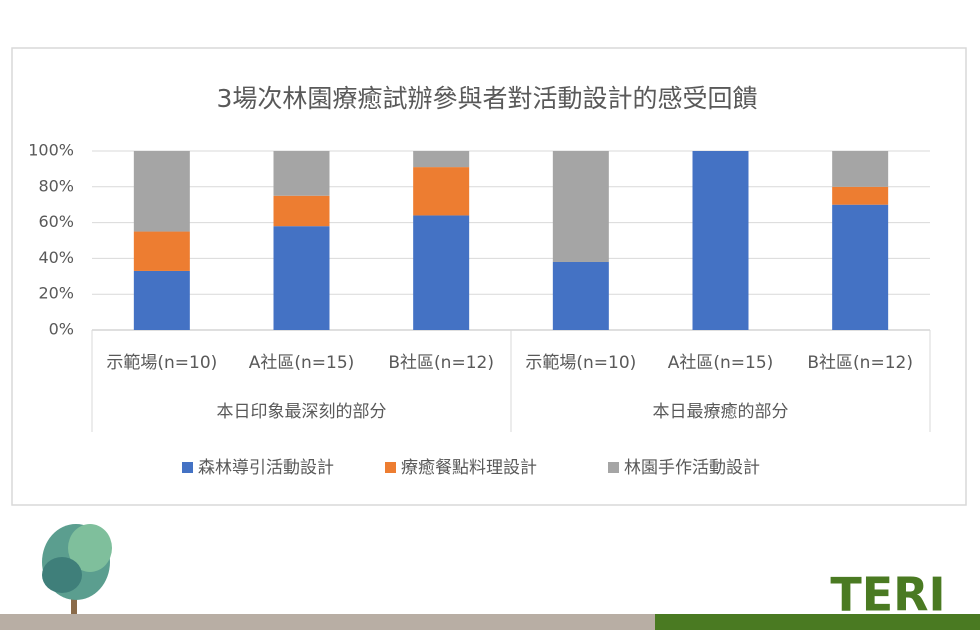 This screenshot has width=980, height=634. What do you see at coordinates (77, 570) in the screenshot?
I see `tree-logo` at bounding box center [77, 570].